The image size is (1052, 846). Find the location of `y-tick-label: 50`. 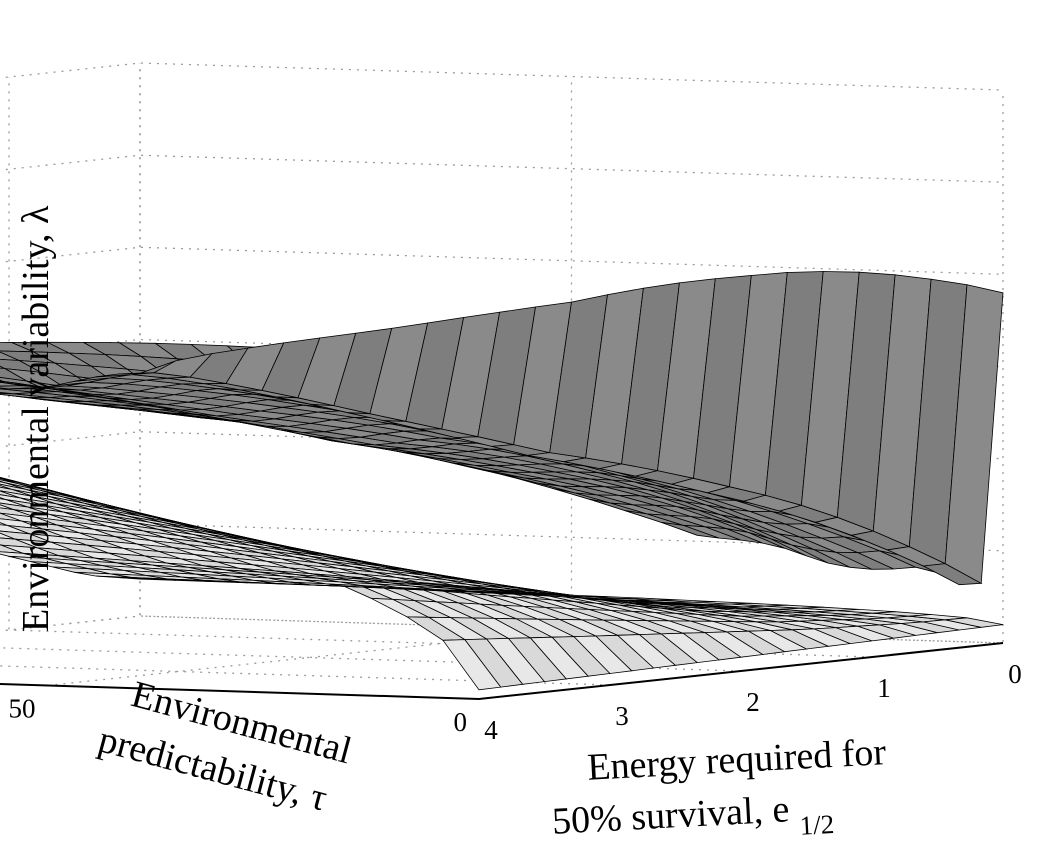

y-tick-label: 50 is located at coordinates (22, 709).